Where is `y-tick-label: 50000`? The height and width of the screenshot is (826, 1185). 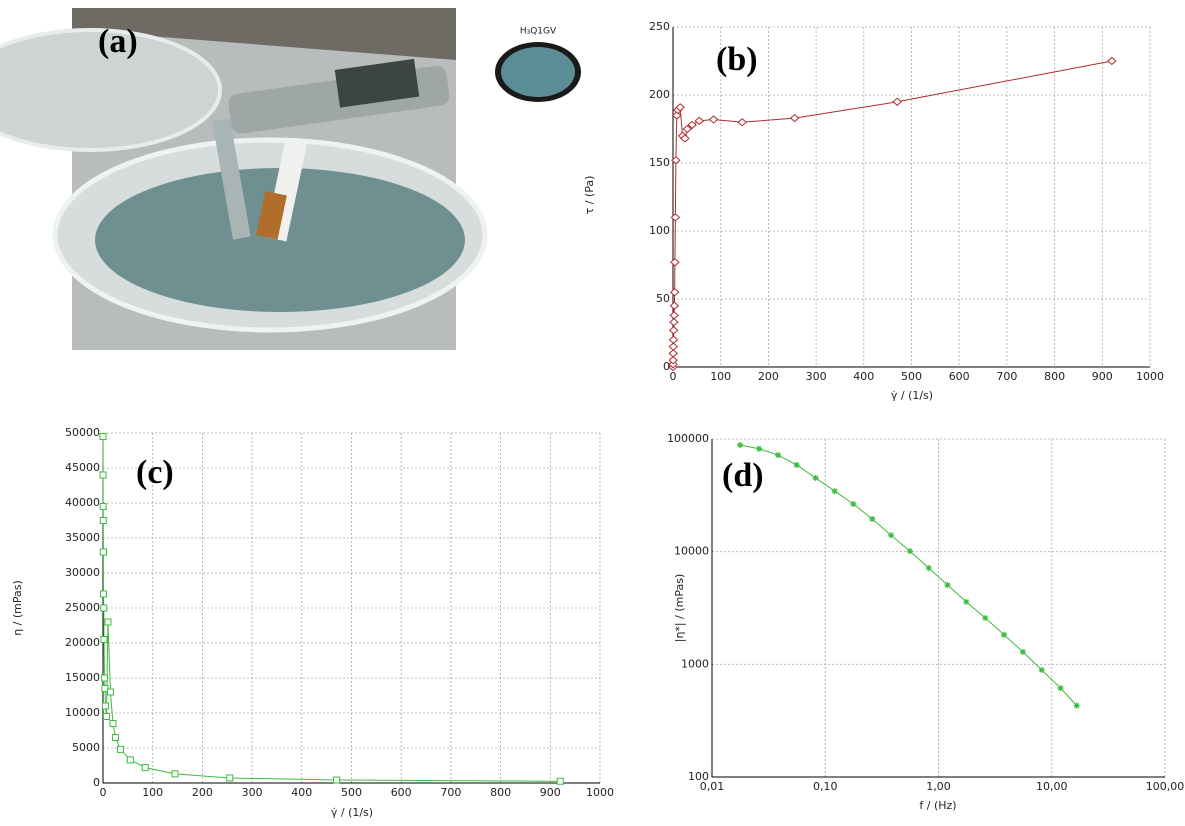
y-tick-label: 50000 is located at coordinates (82, 432).